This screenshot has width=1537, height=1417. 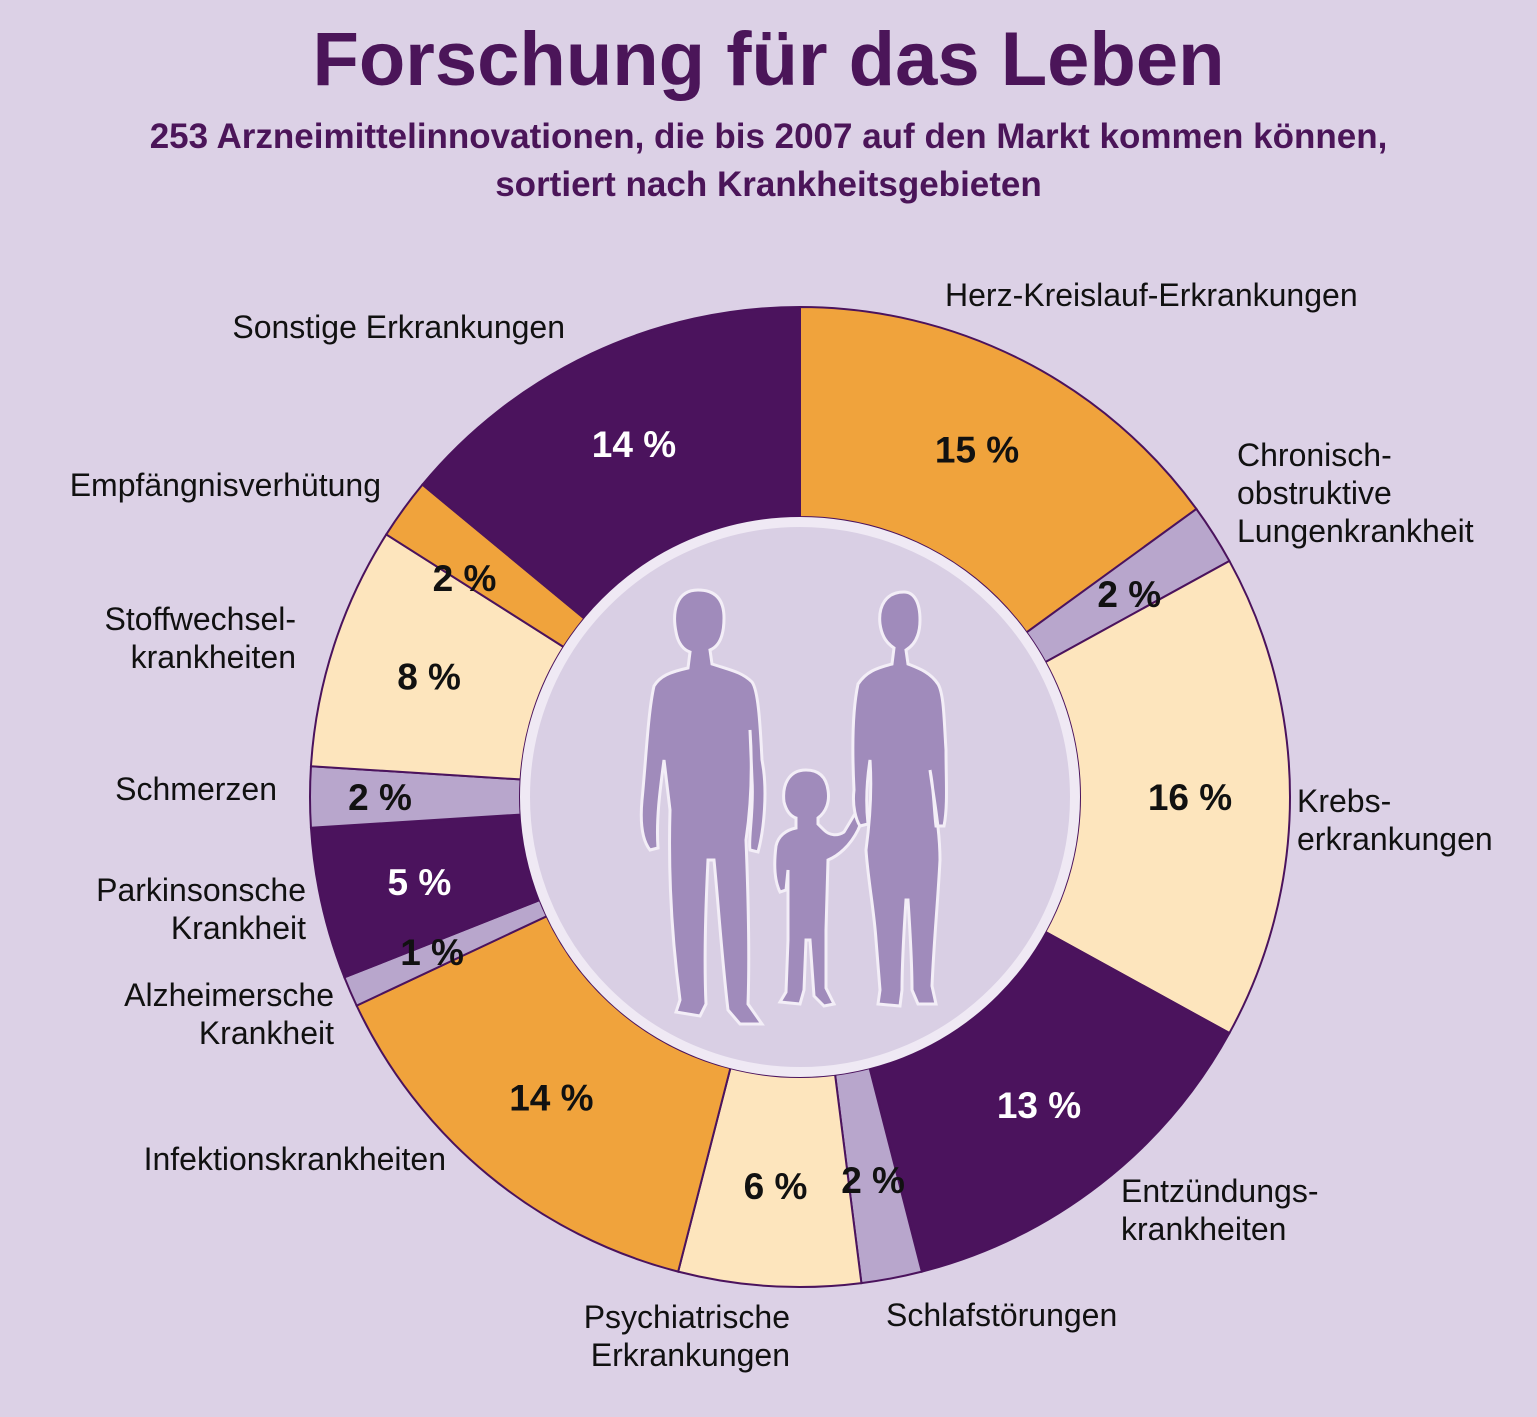 What do you see at coordinates (1001, 1315) in the screenshot?
I see `category-label-schlafstorungen: Schlafstörungen` at bounding box center [1001, 1315].